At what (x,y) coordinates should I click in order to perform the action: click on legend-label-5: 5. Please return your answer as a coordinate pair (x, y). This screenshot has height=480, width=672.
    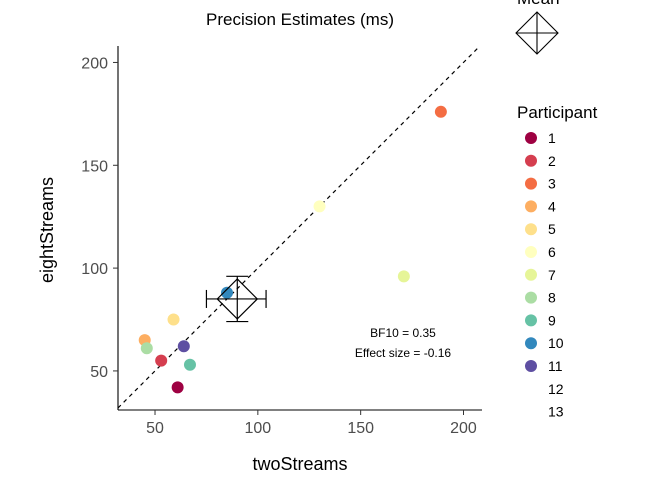
    Looking at the image, I should click on (552, 229).